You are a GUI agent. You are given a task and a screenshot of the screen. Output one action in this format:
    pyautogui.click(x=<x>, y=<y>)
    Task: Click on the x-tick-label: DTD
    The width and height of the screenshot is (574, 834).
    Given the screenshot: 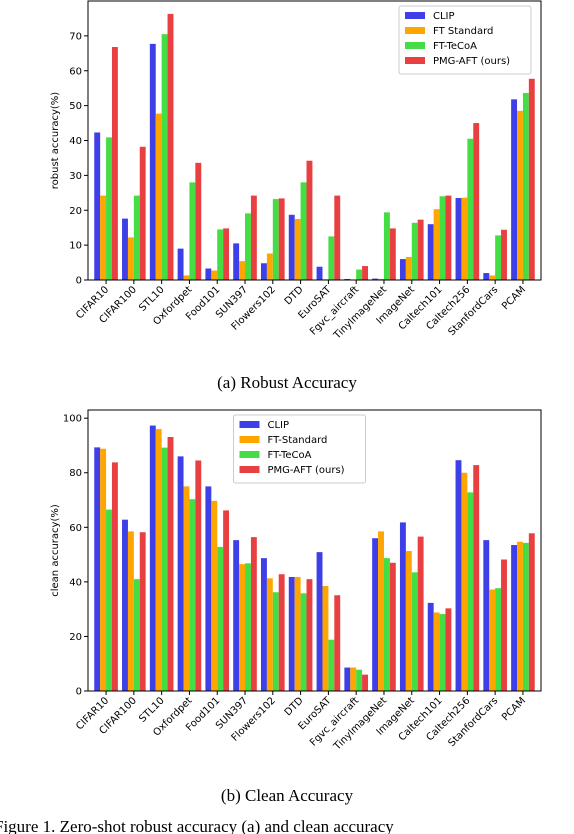 What is the action you would take?
    pyautogui.click(x=294, y=295)
    